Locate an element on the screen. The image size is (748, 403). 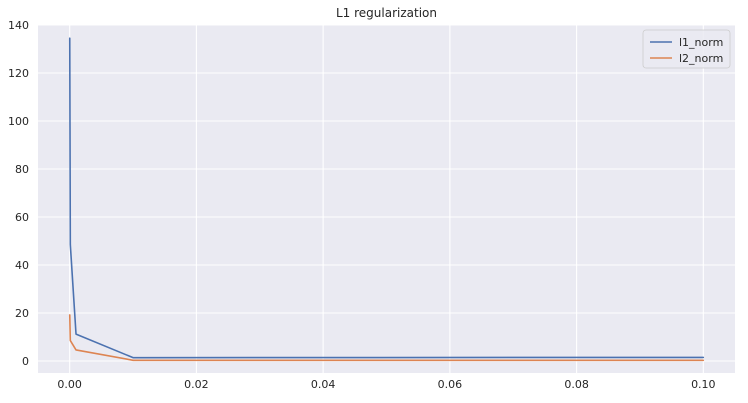
x-tick-label: 0.06 is located at coordinates (450, 384).